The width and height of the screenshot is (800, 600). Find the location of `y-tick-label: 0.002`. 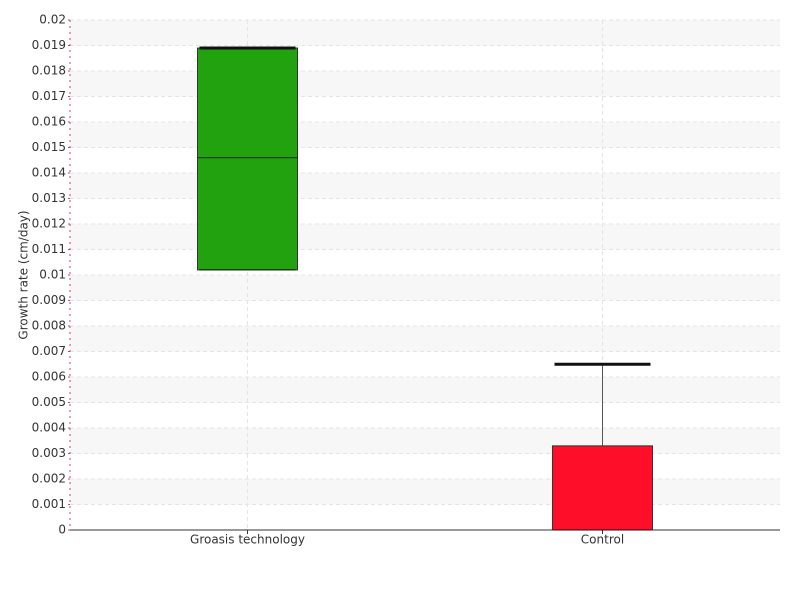

y-tick-label: 0.002 is located at coordinates (49, 479).